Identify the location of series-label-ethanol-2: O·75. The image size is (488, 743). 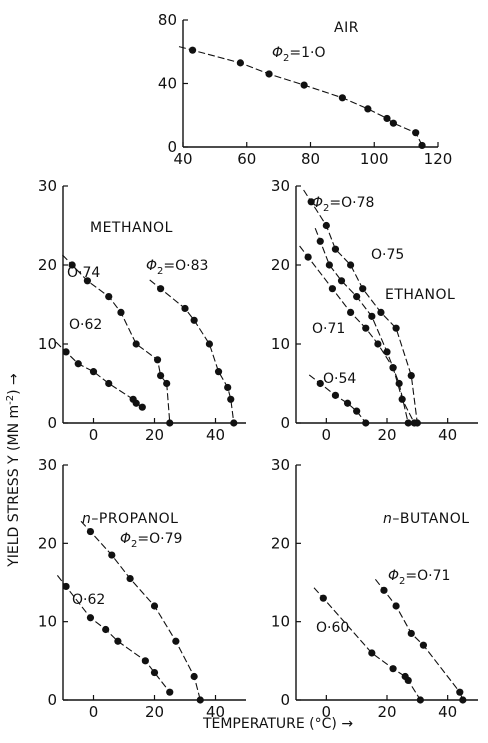
(387, 255).